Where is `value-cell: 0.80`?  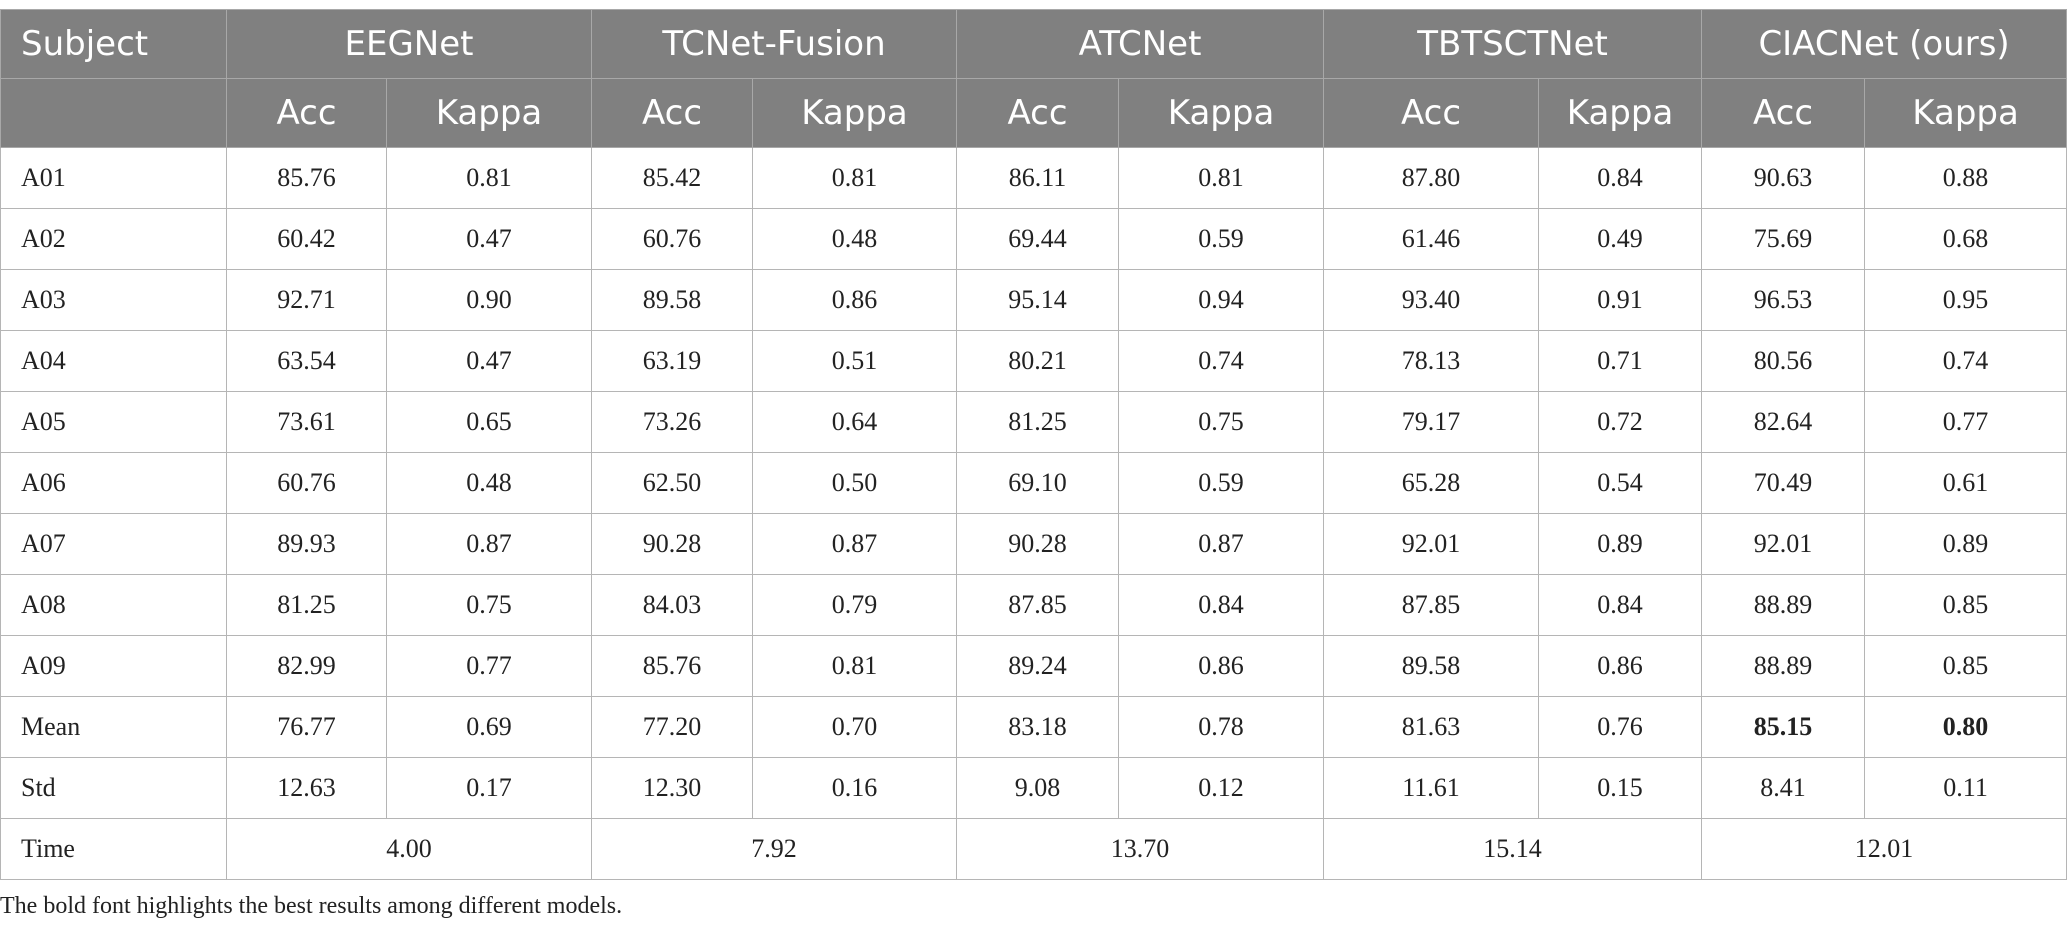
value-cell: 0.80 is located at coordinates (1966, 727).